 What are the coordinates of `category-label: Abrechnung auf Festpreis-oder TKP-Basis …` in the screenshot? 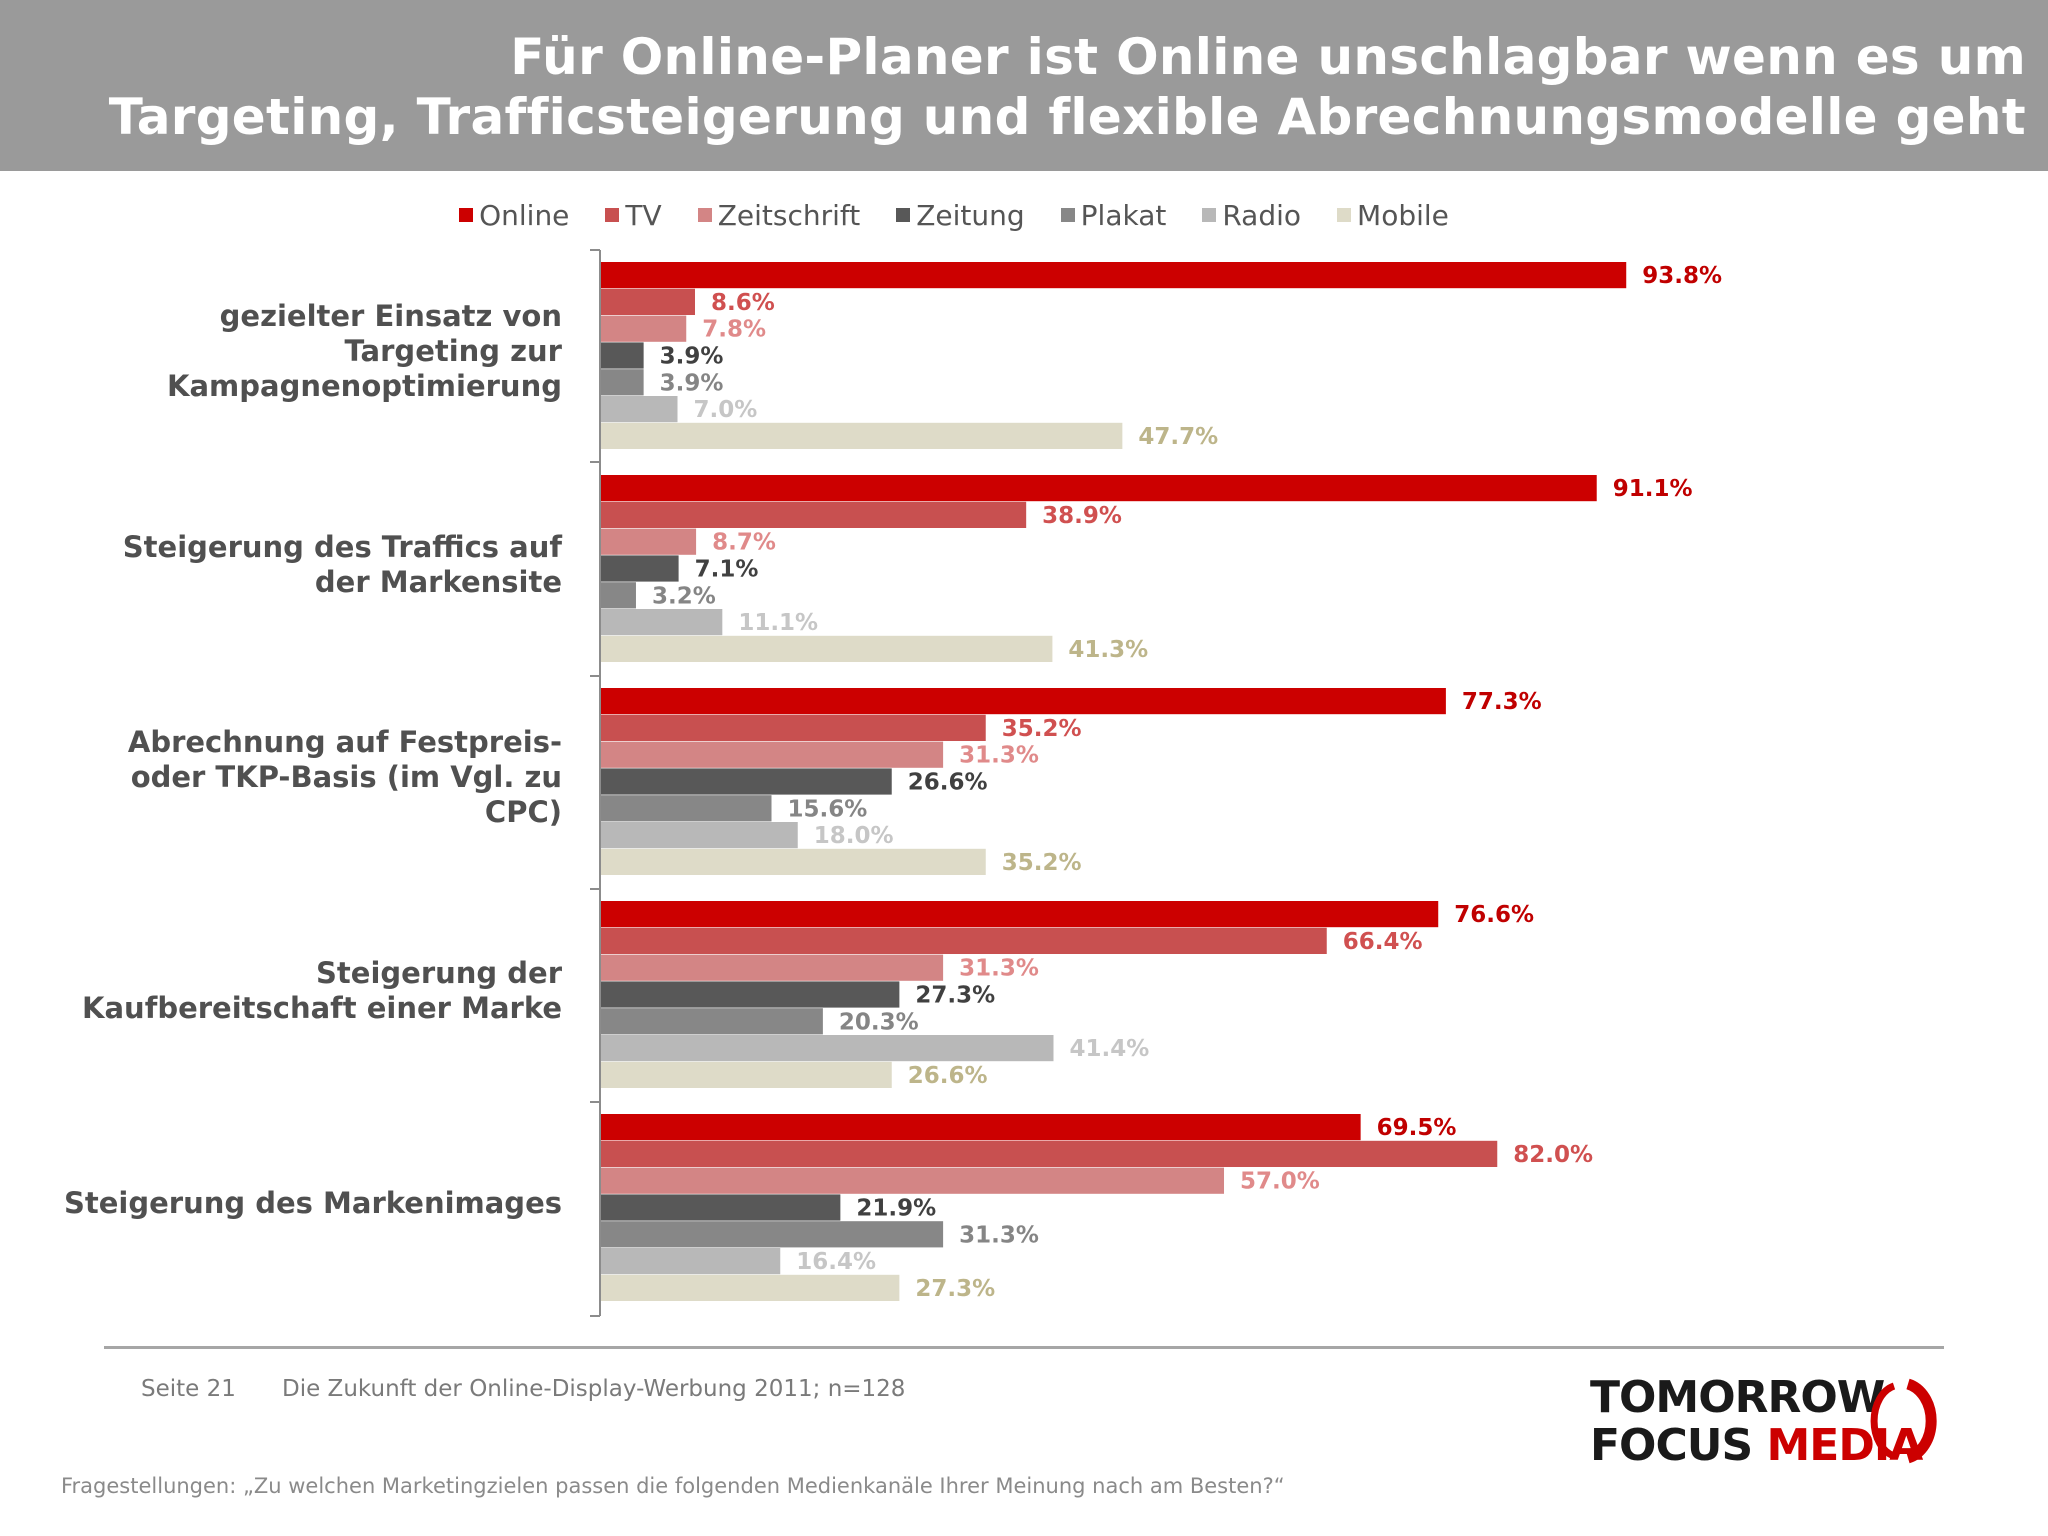 It's located at (302, 777).